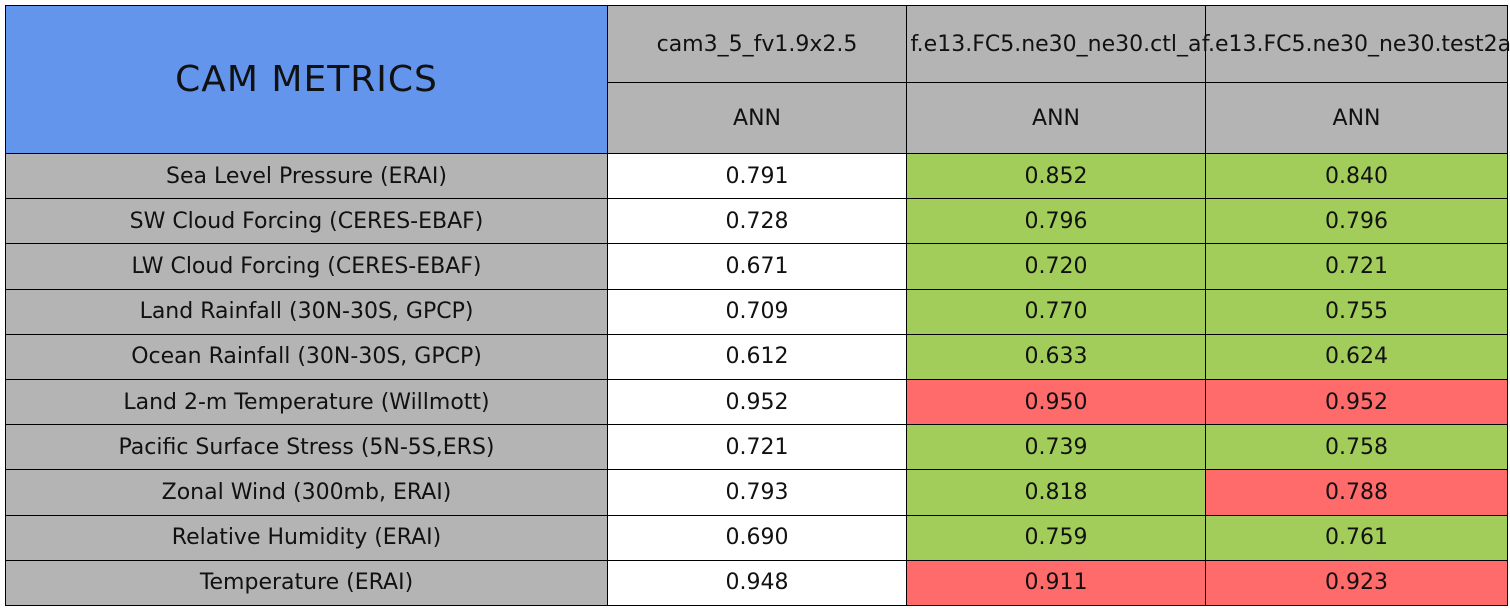 The height and width of the screenshot is (610, 1510). I want to click on metric-cell-text: 0.671, so click(757, 266).